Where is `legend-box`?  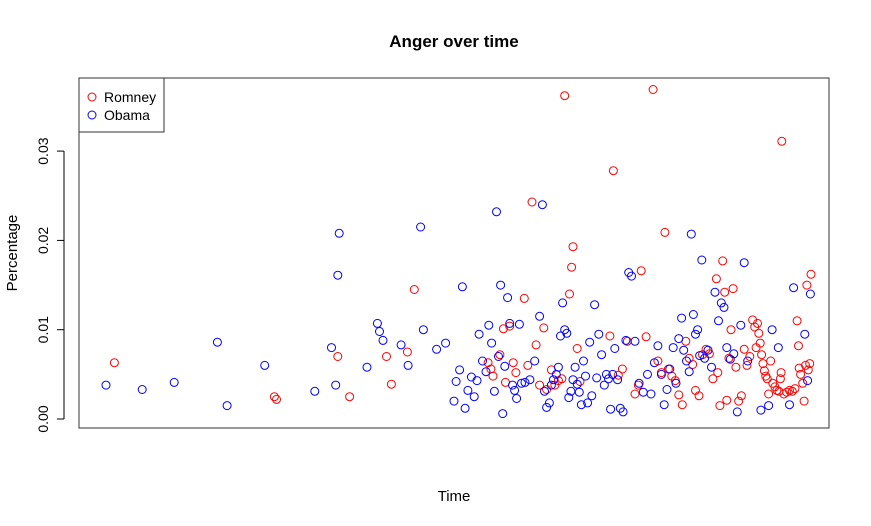 legend-box is located at coordinates (121, 105).